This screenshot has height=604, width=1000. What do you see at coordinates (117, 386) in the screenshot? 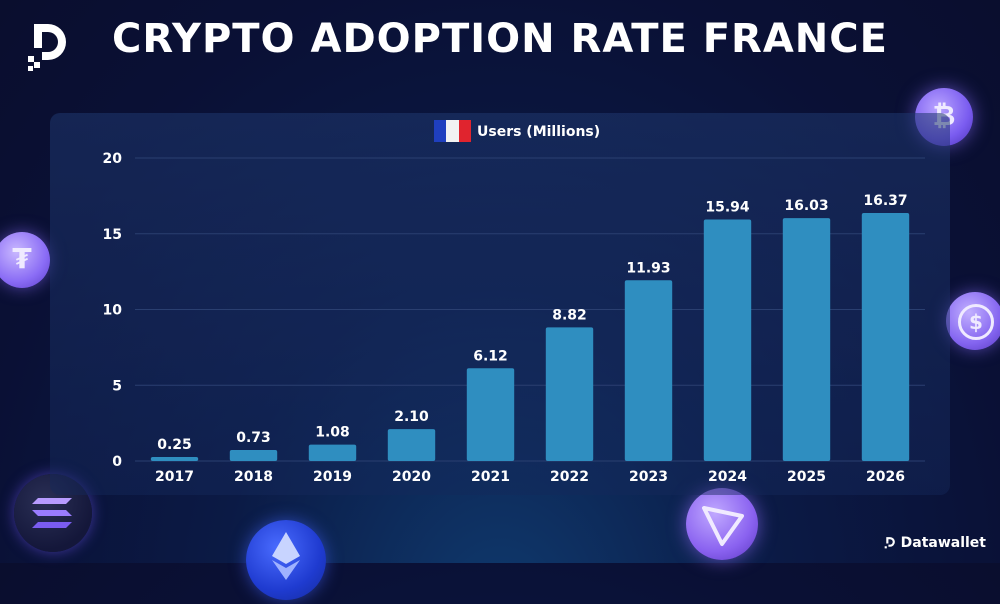
I see `y-tick-label: 5` at bounding box center [117, 386].